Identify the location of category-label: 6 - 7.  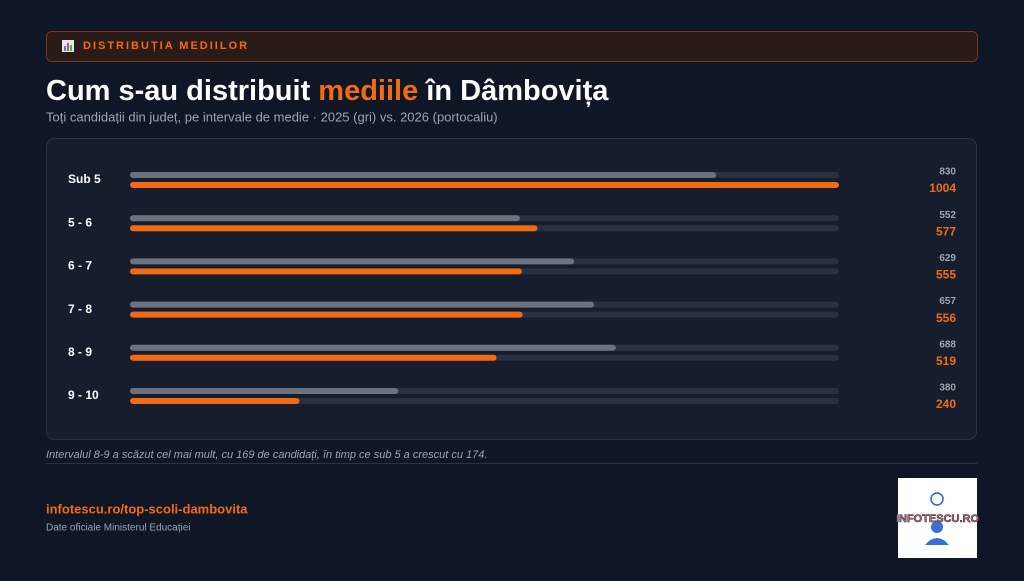
(80, 266).